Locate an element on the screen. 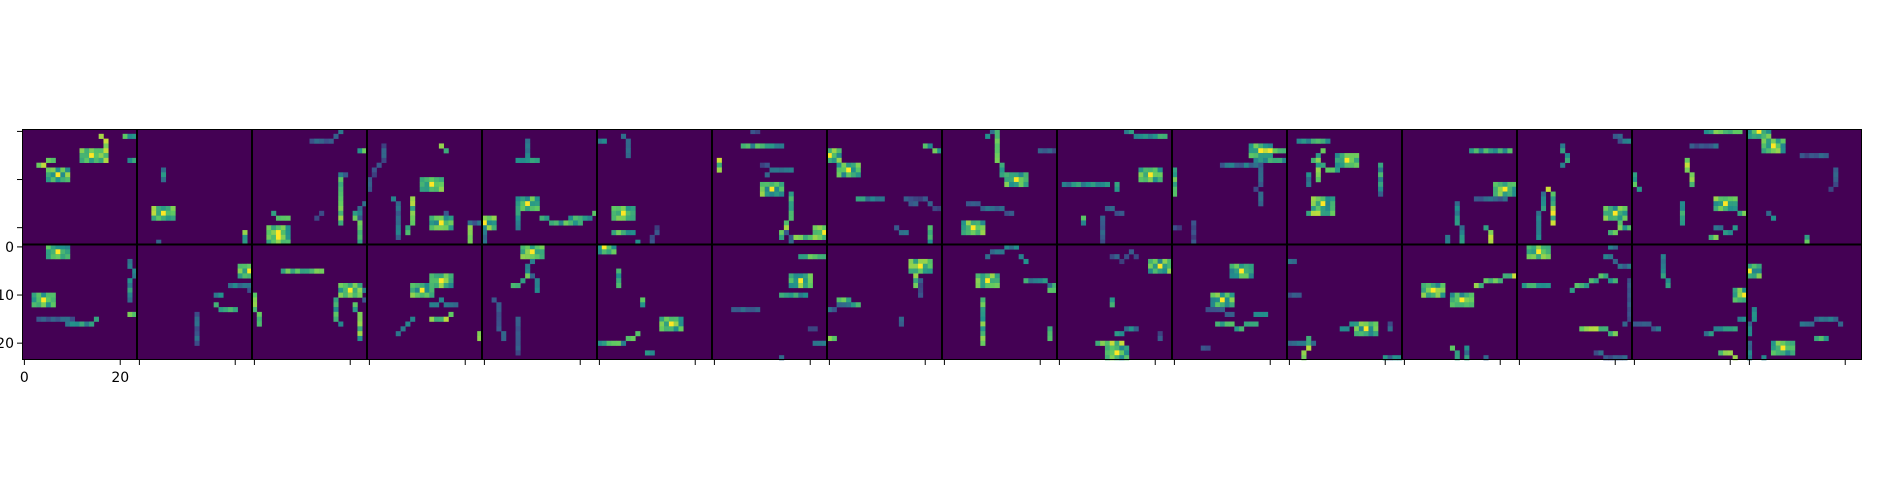 The height and width of the screenshot is (484, 1887). panel-background is located at coordinates (769, 302).